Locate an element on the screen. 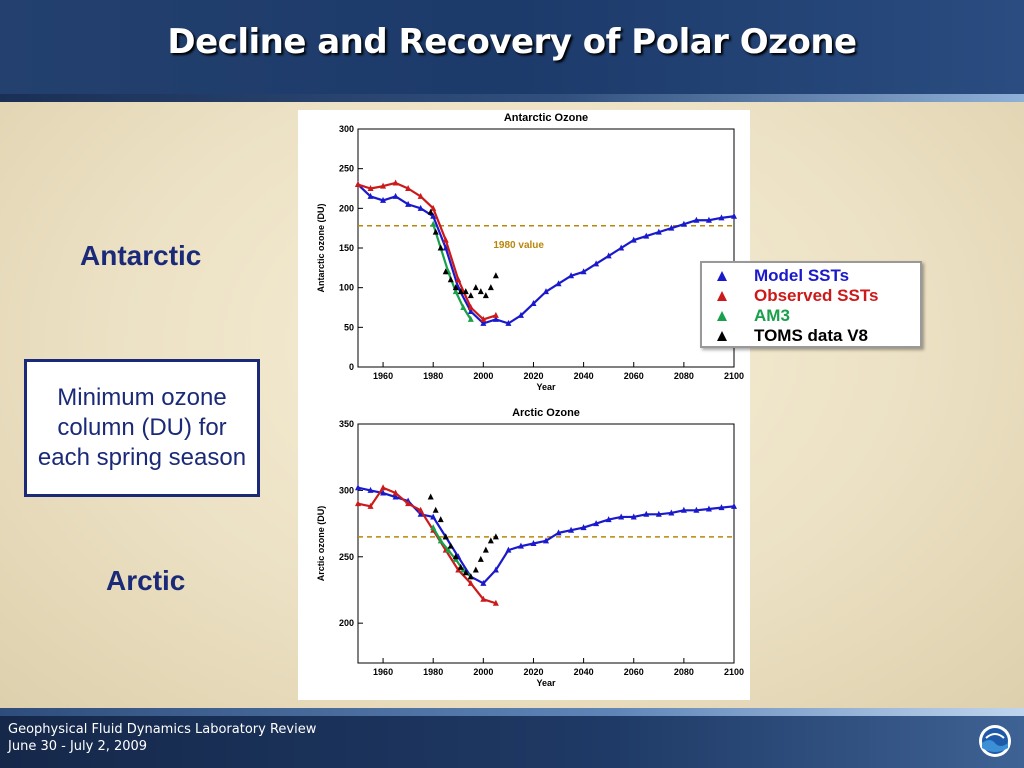 The width and height of the screenshot is (1024, 768). x-tick-label: 2000 is located at coordinates (483, 672).